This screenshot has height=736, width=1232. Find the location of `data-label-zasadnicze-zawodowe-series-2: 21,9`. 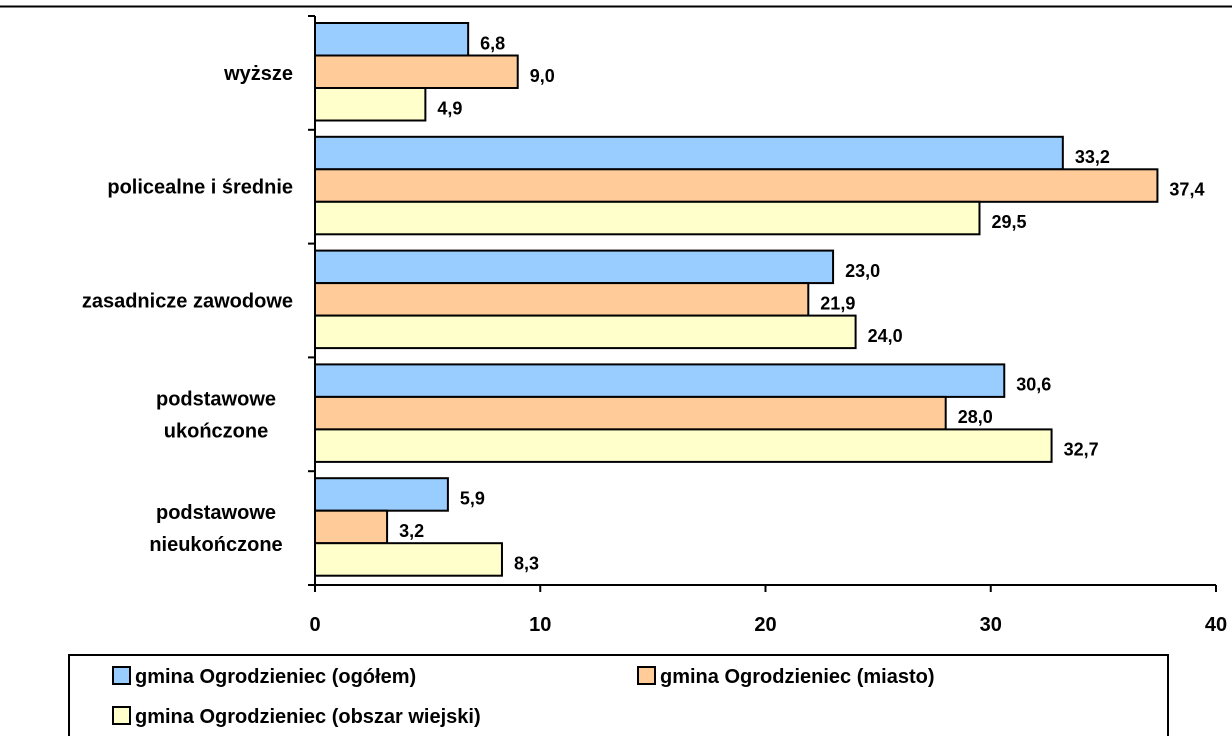

data-label-zasadnicze-zawodowe-series-2: 21,9 is located at coordinates (837, 303).